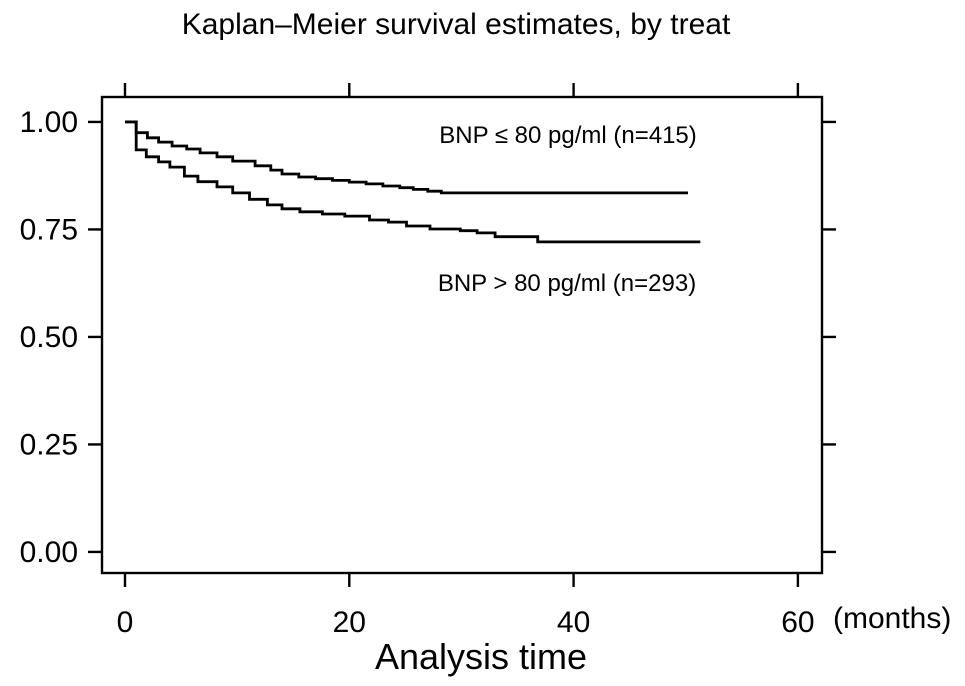 The height and width of the screenshot is (686, 965). Describe the element at coordinates (49, 444) in the screenshot. I see `y-tick-label: 0.25` at that location.